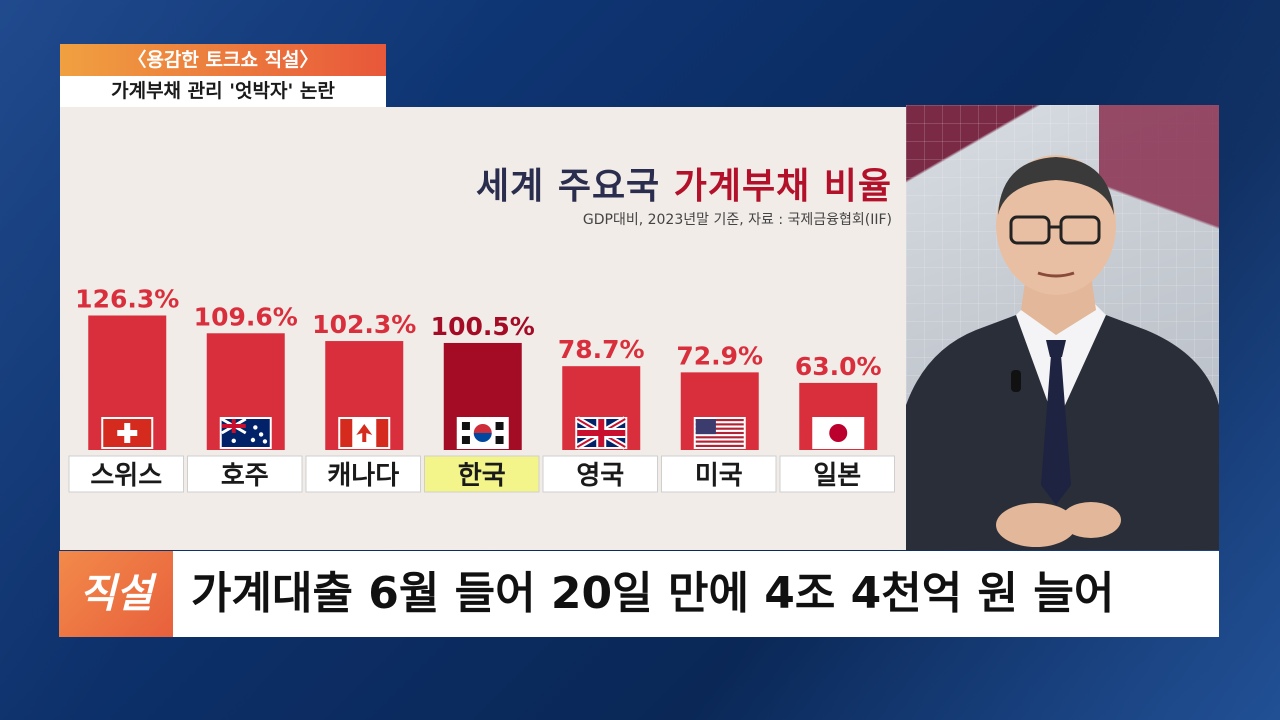 The height and width of the screenshot is (720, 1280). Describe the element at coordinates (737, 220) in the screenshot. I see `chart-subtitle: GDP대비, 2023년말 기준, 자료 : 국제금융협회(IIF)` at that location.